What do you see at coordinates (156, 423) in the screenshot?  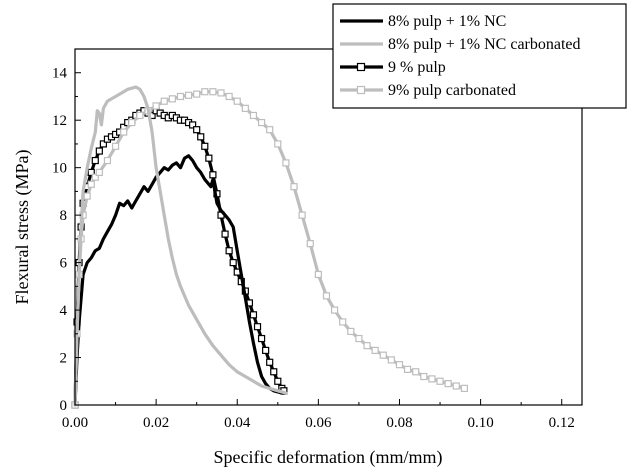 I see `x-tick-label: 0.02` at bounding box center [156, 423].